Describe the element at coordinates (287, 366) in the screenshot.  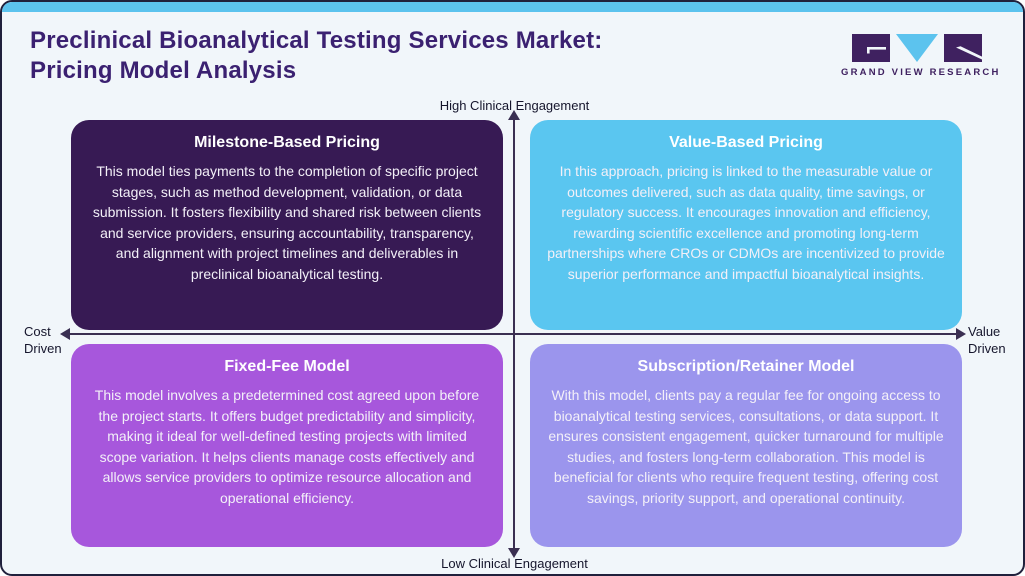
I see `quadrant-title: Fixed-Fee Model` at that location.